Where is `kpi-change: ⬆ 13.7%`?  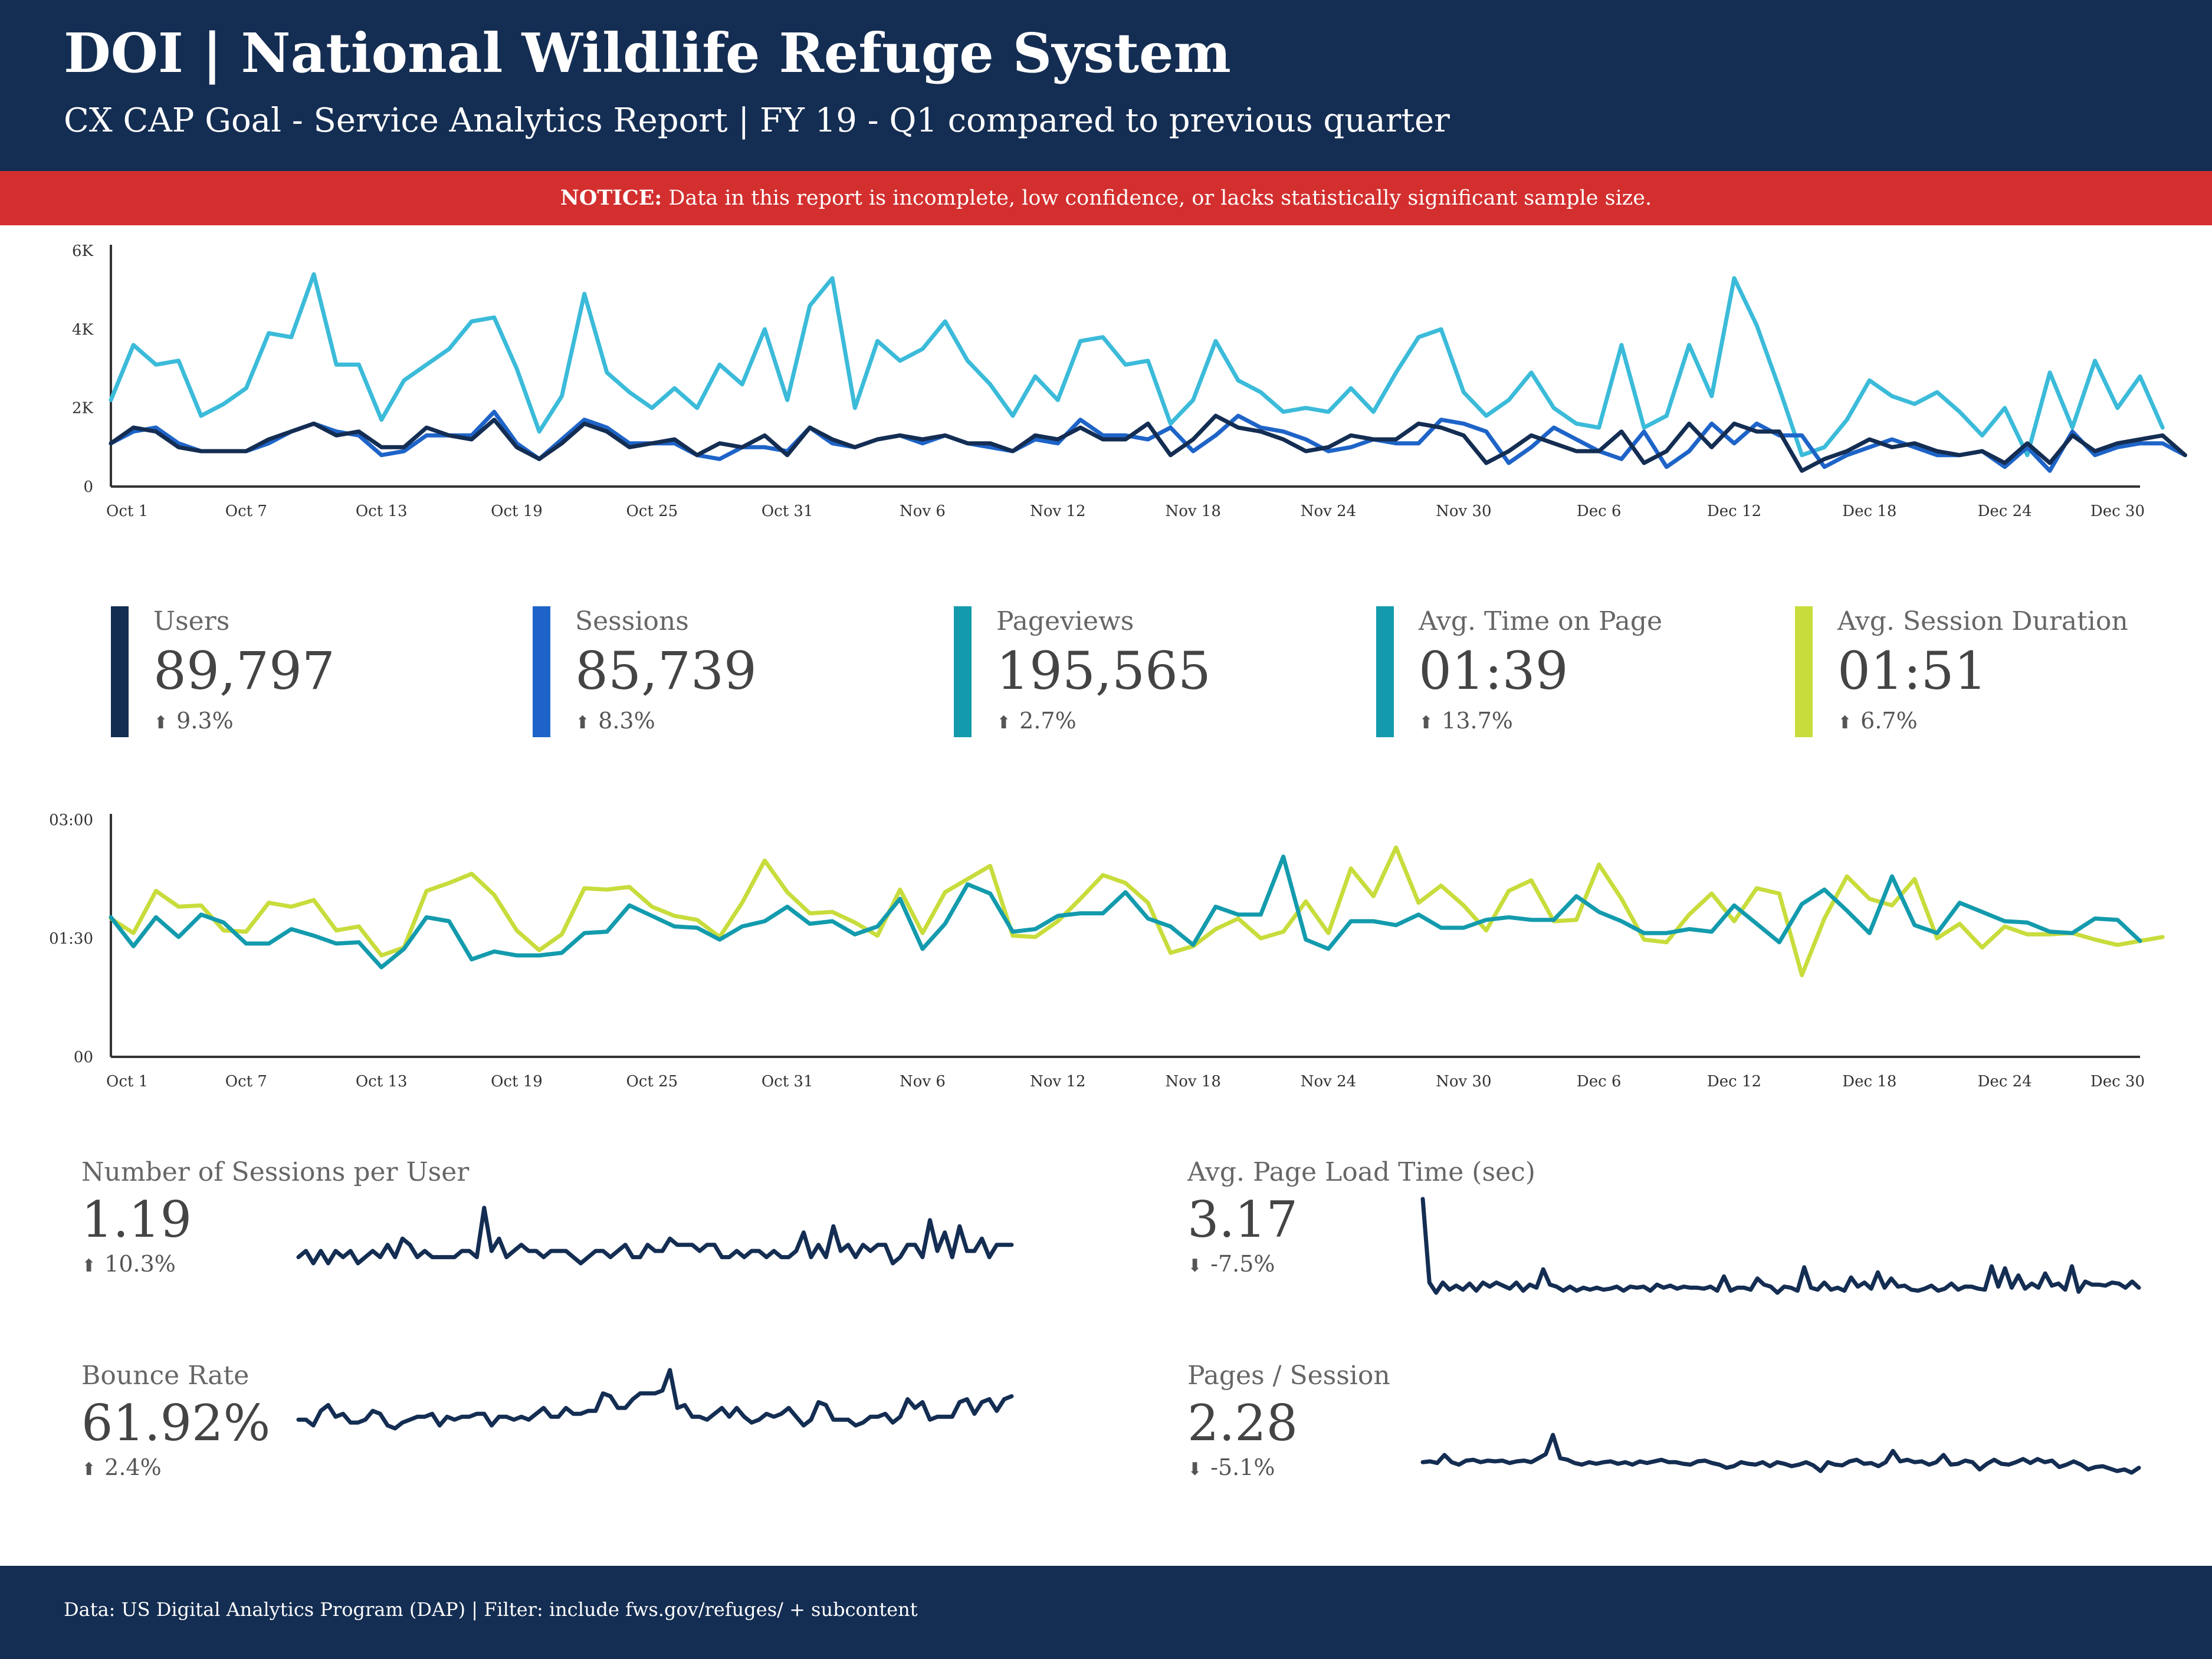
kpi-change: ⬆ 13.7% is located at coordinates (1466, 721).